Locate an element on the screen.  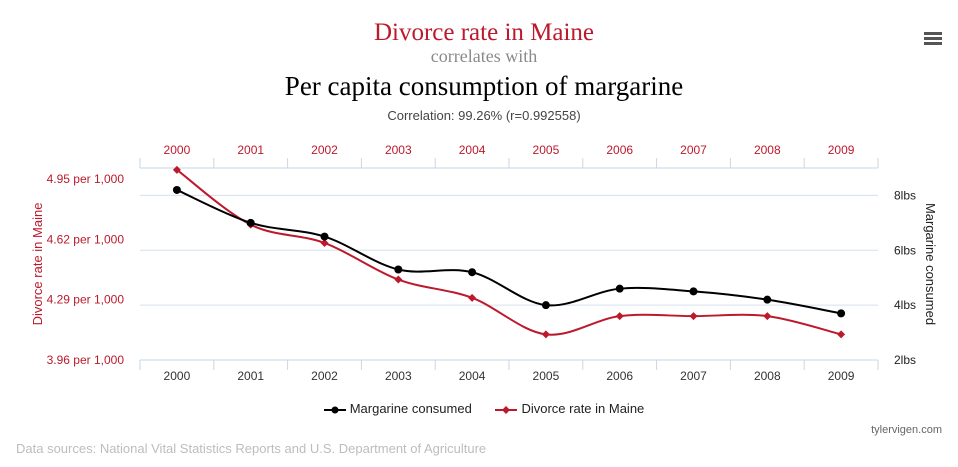
top-x-tick-label: 2009 is located at coordinates (841, 150).